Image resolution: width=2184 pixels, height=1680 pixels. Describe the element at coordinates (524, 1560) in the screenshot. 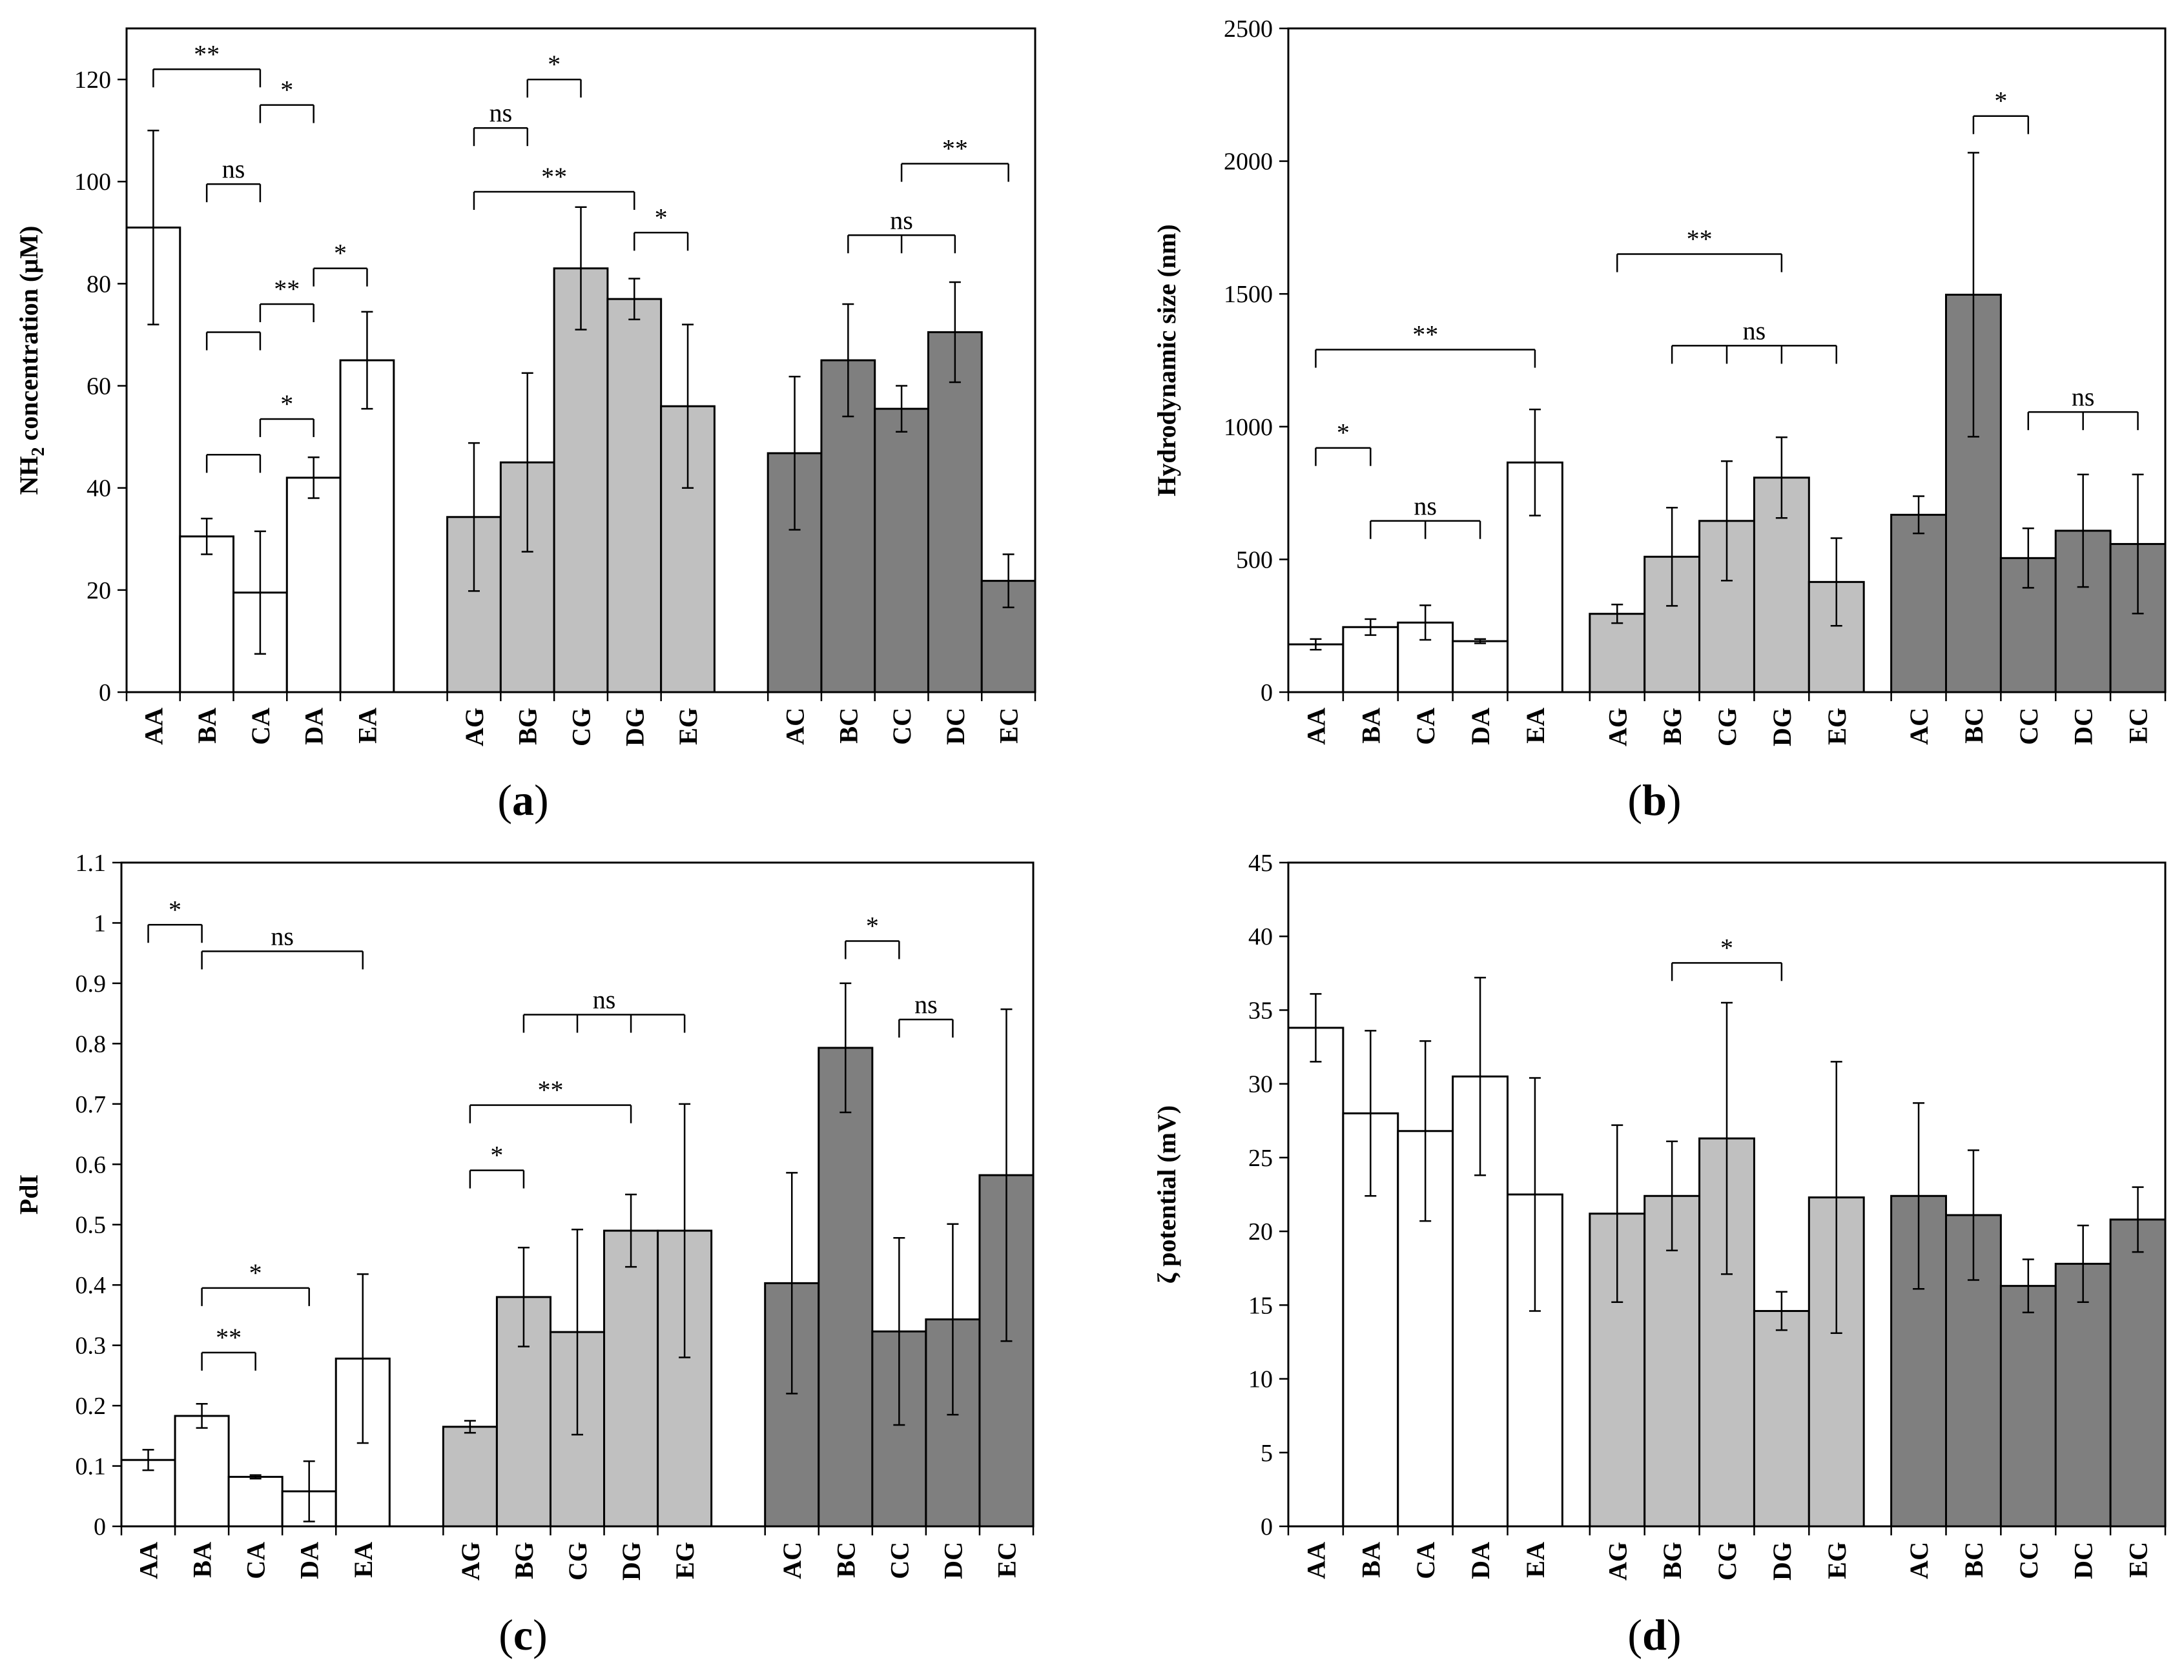

I see `x-tick-label-BG: BG` at that location.